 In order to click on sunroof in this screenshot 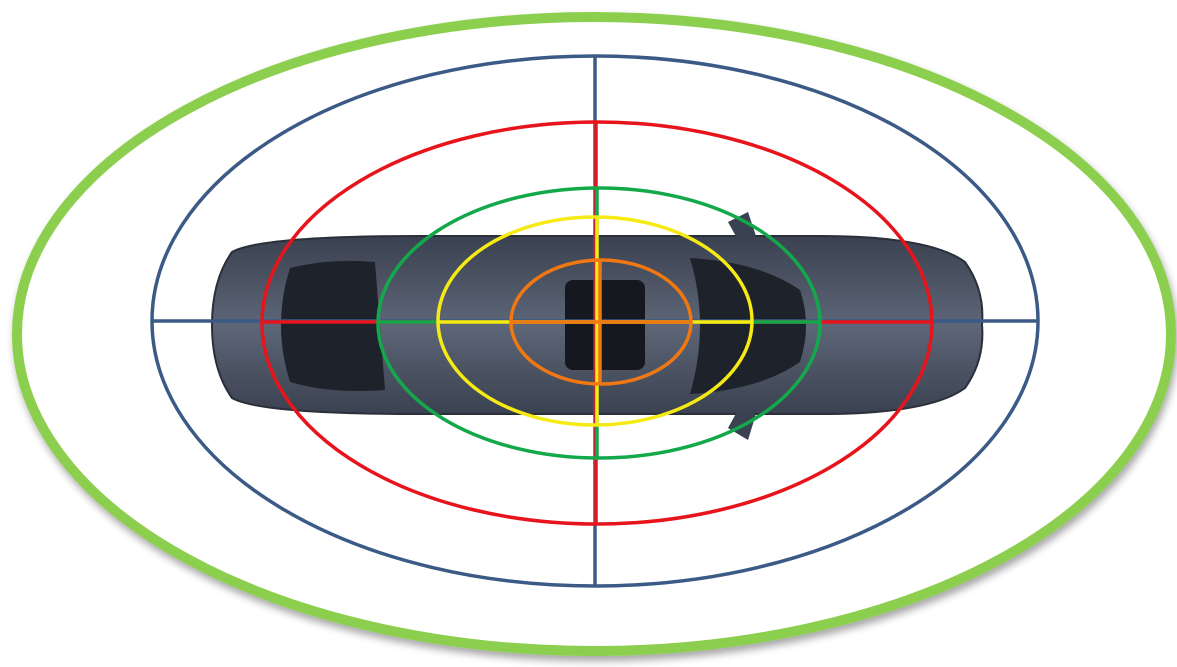, I will do `click(605, 325)`.